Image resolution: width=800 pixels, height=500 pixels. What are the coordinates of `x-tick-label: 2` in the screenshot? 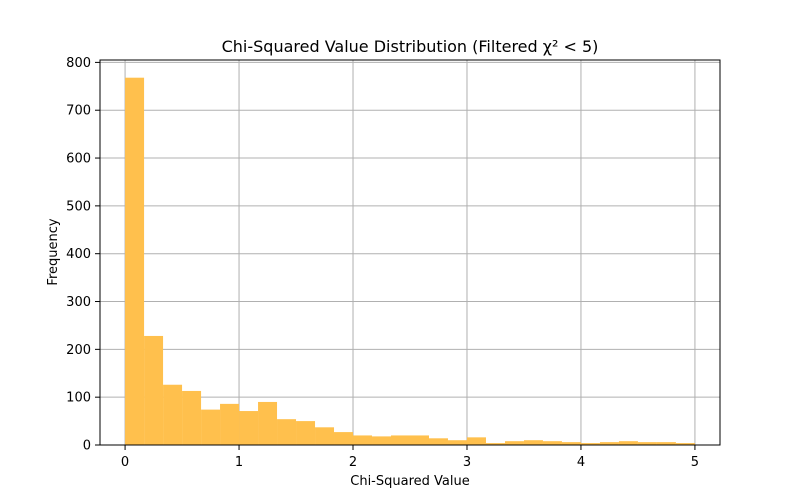 It's located at (353, 462).